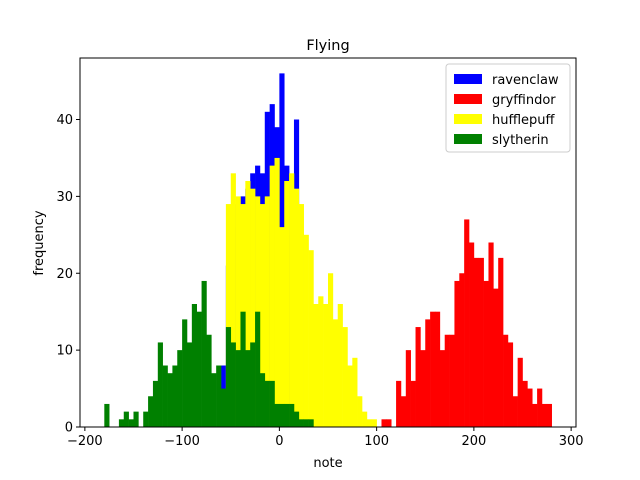  I want to click on y-axis-ticks: 0 10 20 30 40, so click(68, 274).